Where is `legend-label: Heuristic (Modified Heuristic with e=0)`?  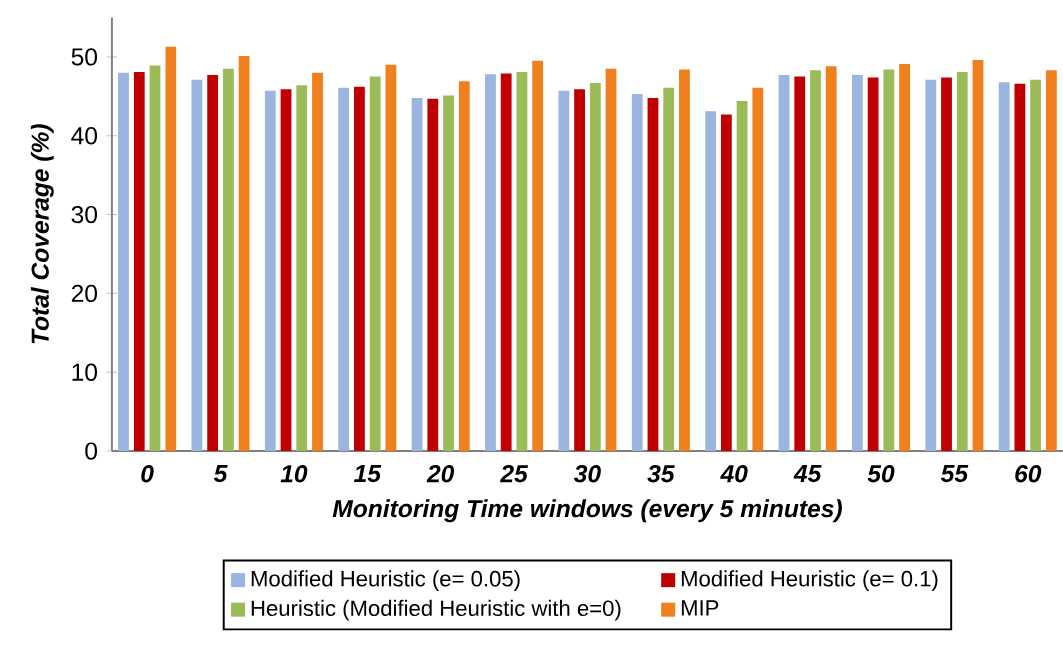
legend-label: Heuristic (Modified Heuristic with e=0) is located at coordinates (436, 610).